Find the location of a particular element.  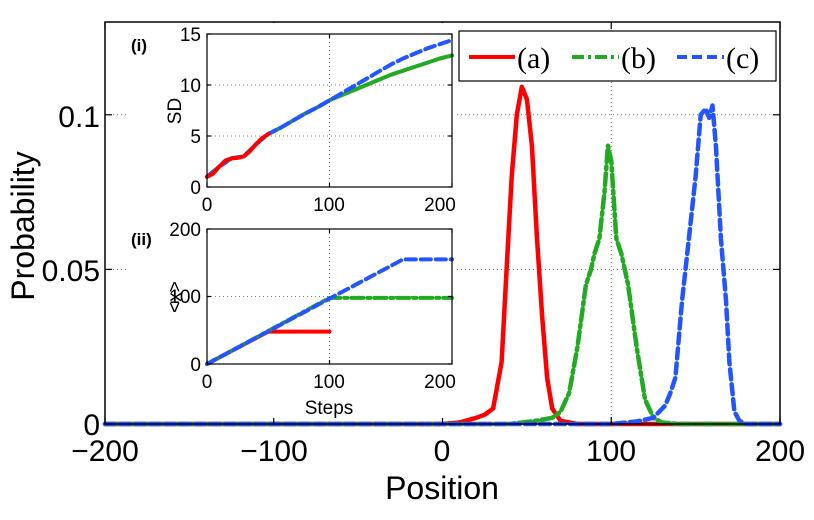

inset-i-ytick-label: 10 is located at coordinates (190, 86).